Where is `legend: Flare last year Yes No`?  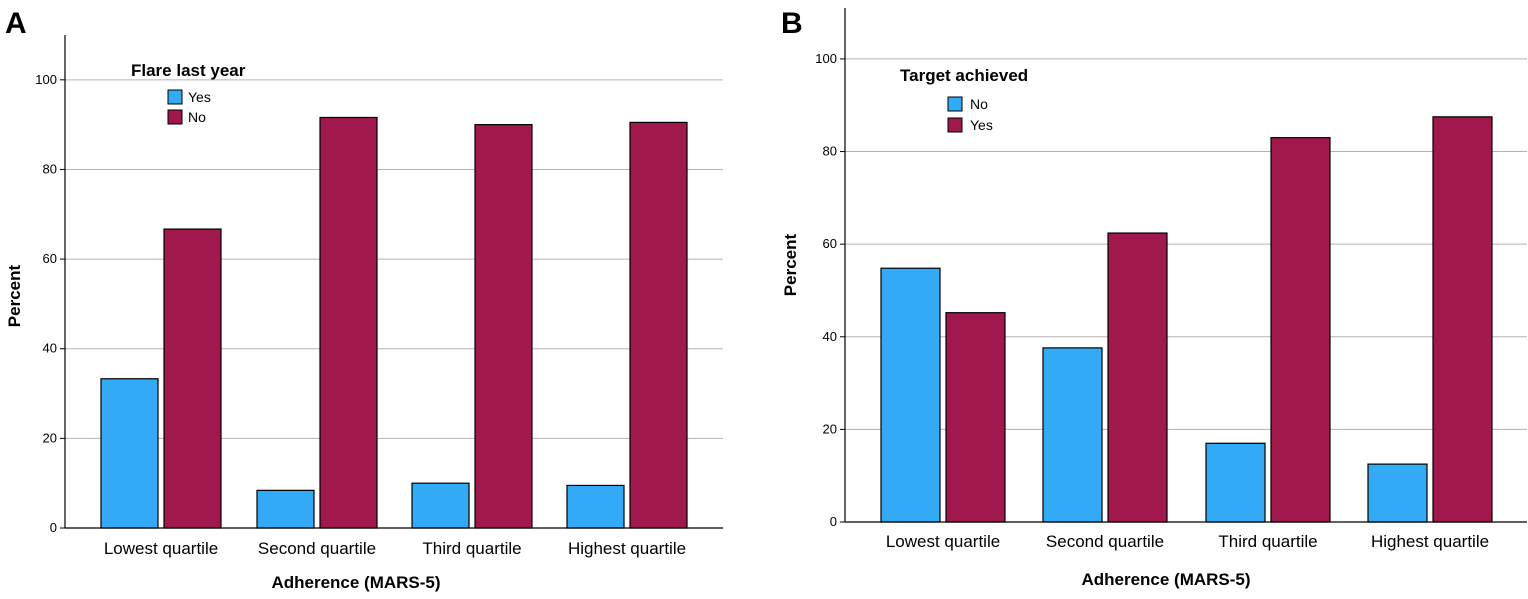 legend: Flare last year Yes No is located at coordinates (188, 93).